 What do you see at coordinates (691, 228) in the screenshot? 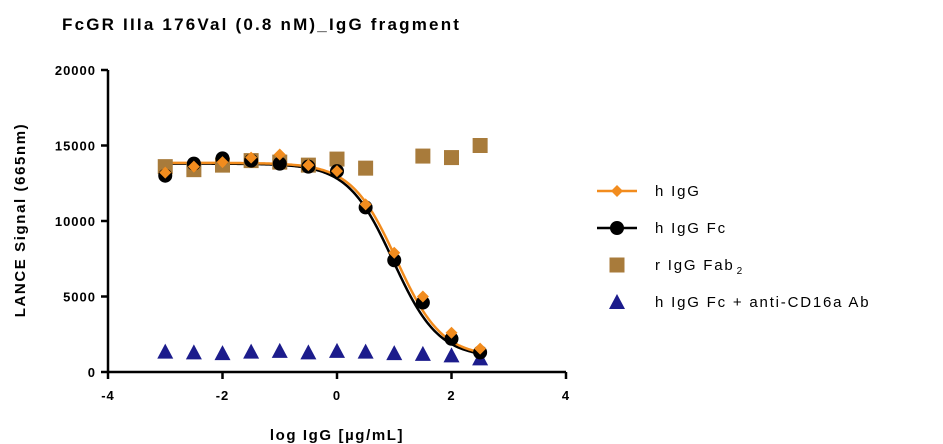
I see `legend-label: h IgG Fc` at bounding box center [691, 228].